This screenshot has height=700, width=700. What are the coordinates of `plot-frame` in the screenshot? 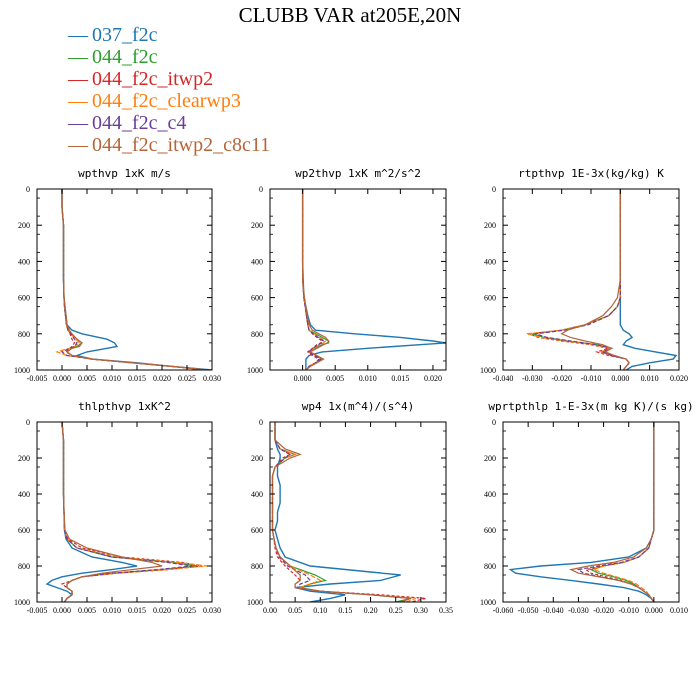 It's located at (124, 279).